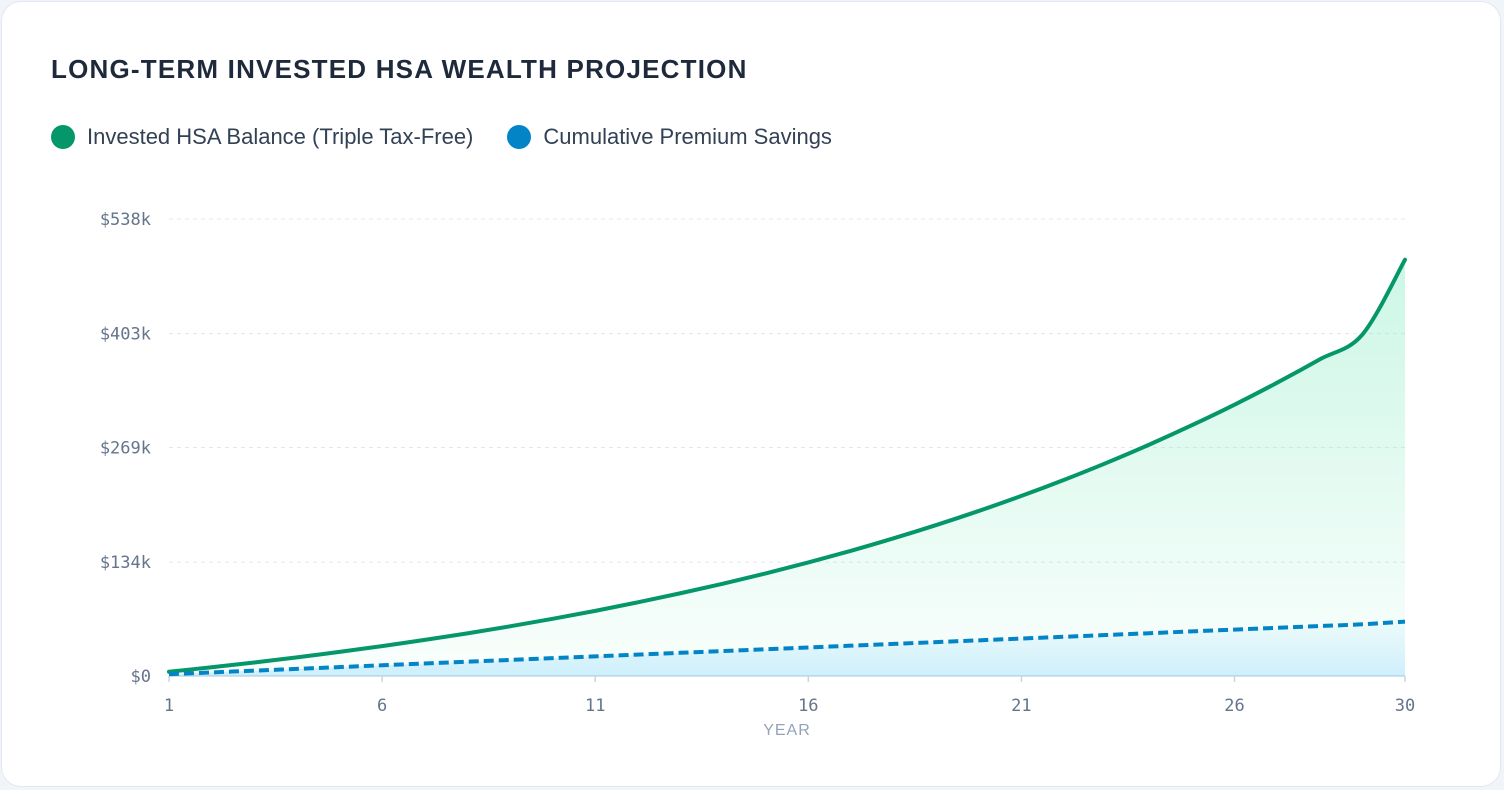  What do you see at coordinates (787, 648) in the screenshot?
I see `series-line-premium-savings` at bounding box center [787, 648].